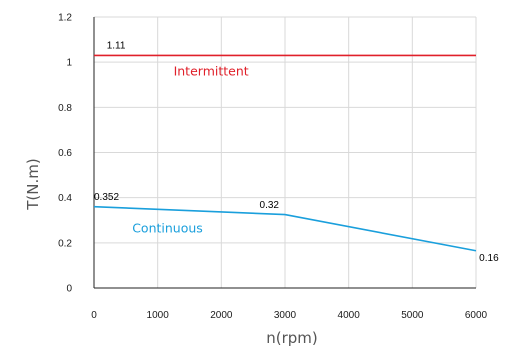 This screenshot has width=512, height=352. What do you see at coordinates (476, 315) in the screenshot?
I see `x-tick-label: 6000` at bounding box center [476, 315].